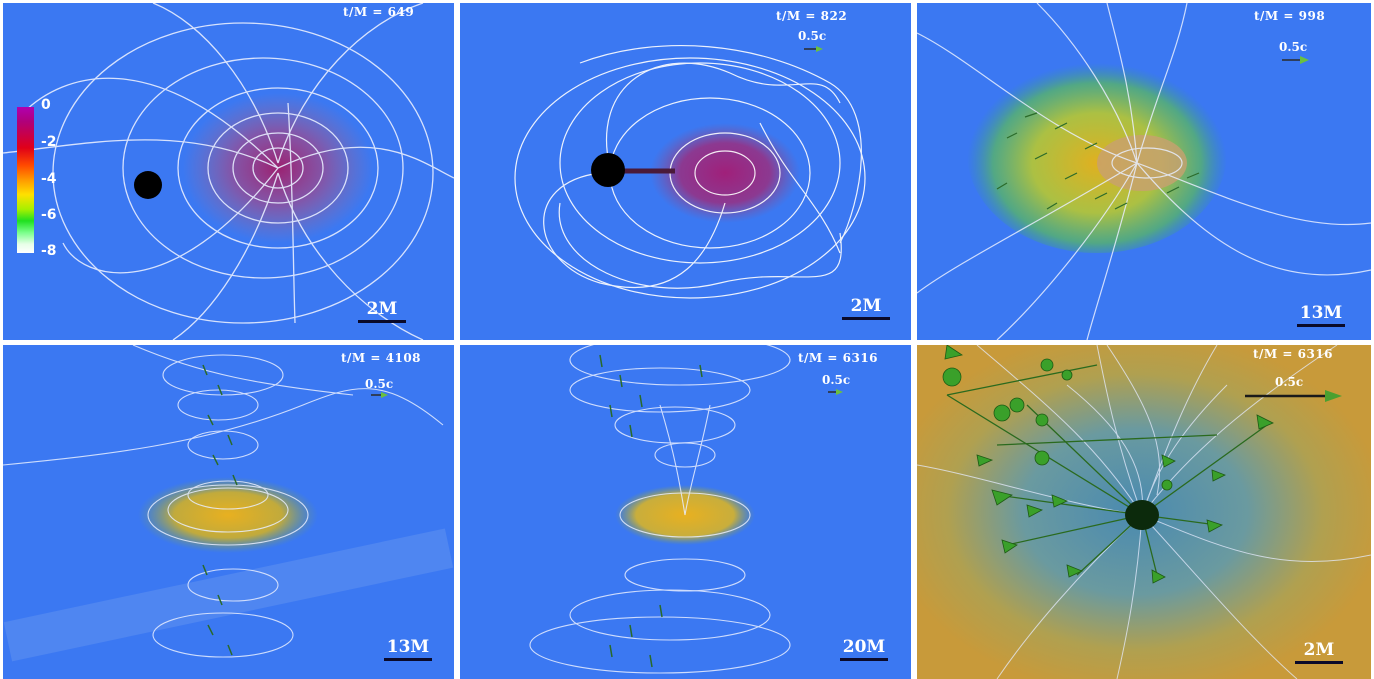 Image resolution: width=1374 pixels, height=679 pixels. What do you see at coordinates (46, 105) in the screenshot?
I see `colorbar-tick: 0` at bounding box center [46, 105].